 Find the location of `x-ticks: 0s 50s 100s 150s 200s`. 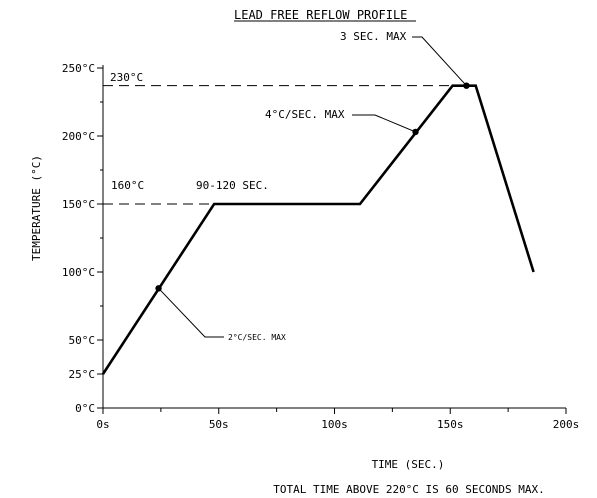

x-ticks: 0s 50s 100s 150s 200s is located at coordinates (337, 419).